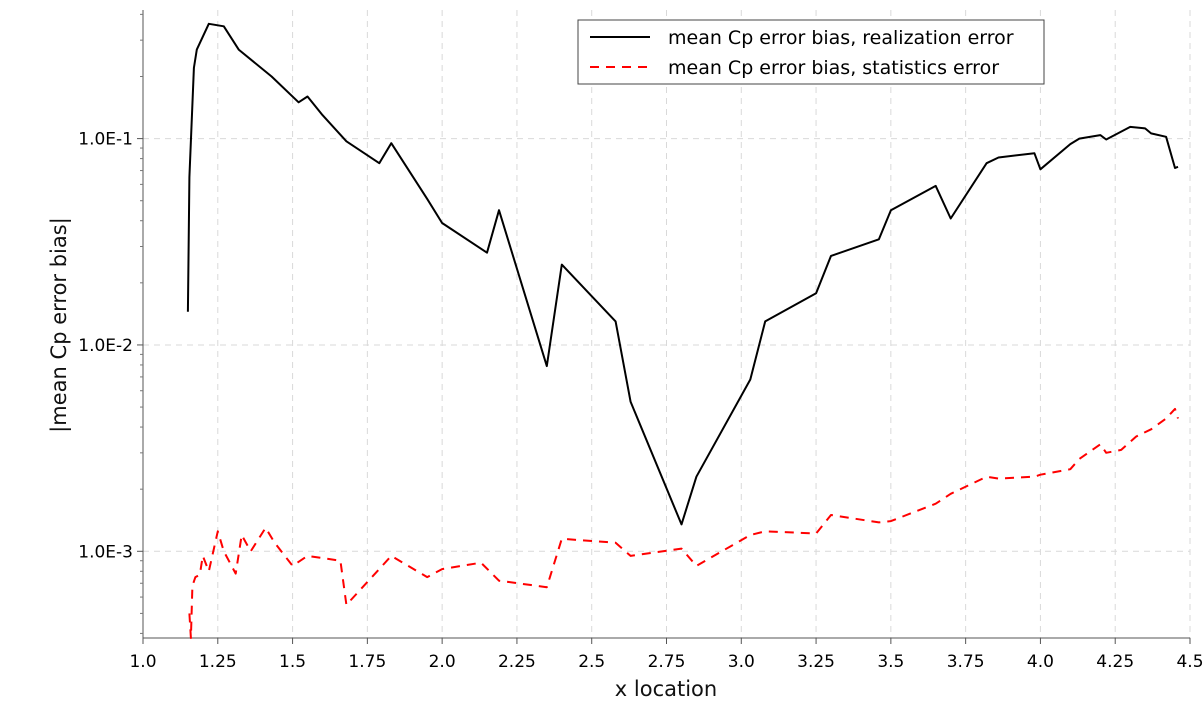 This screenshot has height=710, width=1204. What do you see at coordinates (741, 662) in the screenshot?
I see `x-tick-label: 3.0` at bounding box center [741, 662].